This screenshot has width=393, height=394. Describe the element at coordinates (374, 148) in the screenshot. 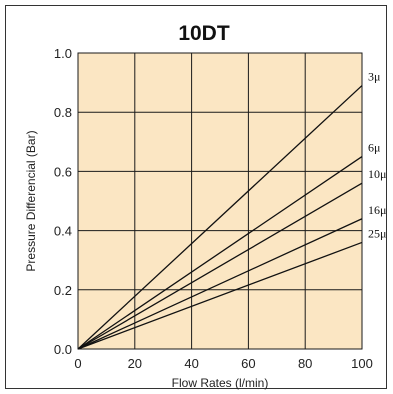

I see `series-label: 6μ` at that location.